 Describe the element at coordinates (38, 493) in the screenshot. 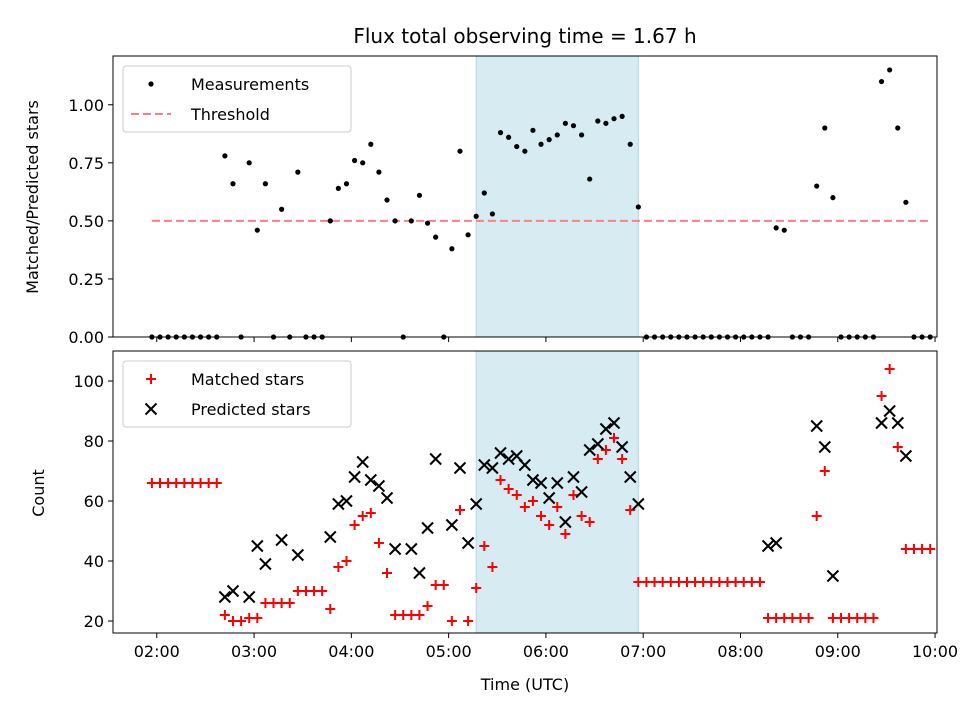

I see `bottom-y-axis-label: Count` at that location.